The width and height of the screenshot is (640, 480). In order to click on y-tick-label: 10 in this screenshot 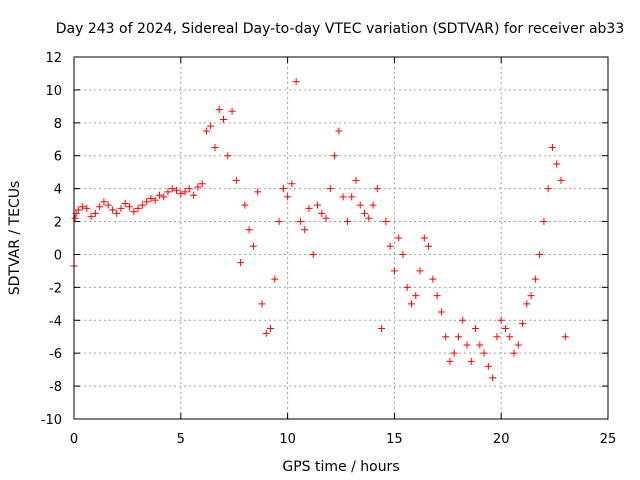, I will do `click(53, 91)`.